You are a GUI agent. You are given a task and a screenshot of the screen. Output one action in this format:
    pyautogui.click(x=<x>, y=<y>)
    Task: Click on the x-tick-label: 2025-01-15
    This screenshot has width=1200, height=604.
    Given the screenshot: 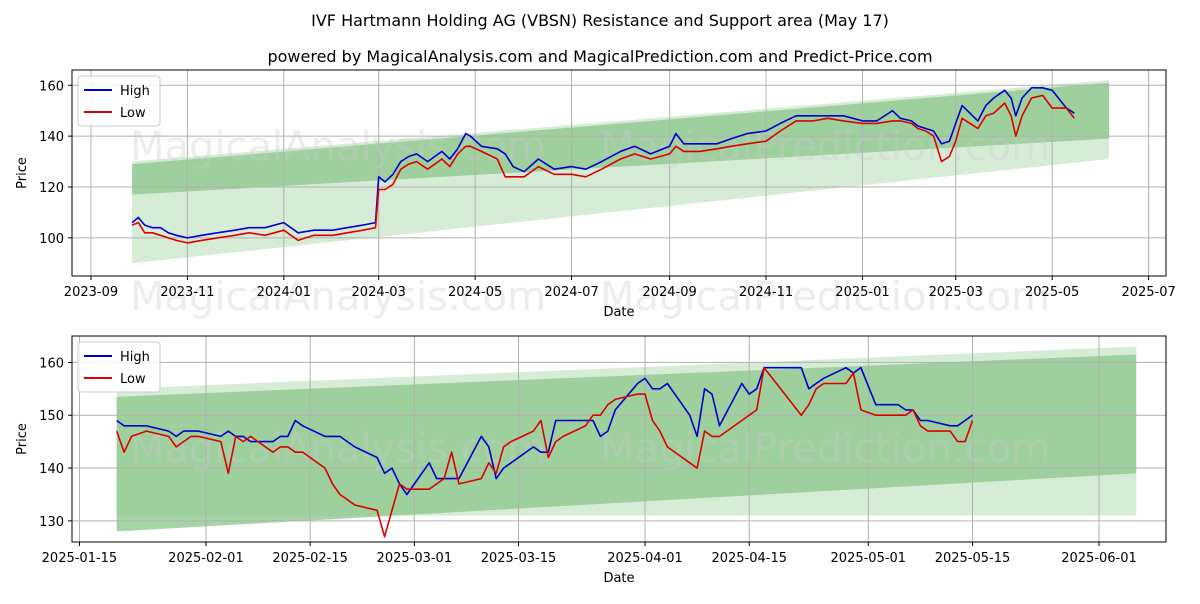 What is the action you would take?
    pyautogui.click(x=80, y=558)
    